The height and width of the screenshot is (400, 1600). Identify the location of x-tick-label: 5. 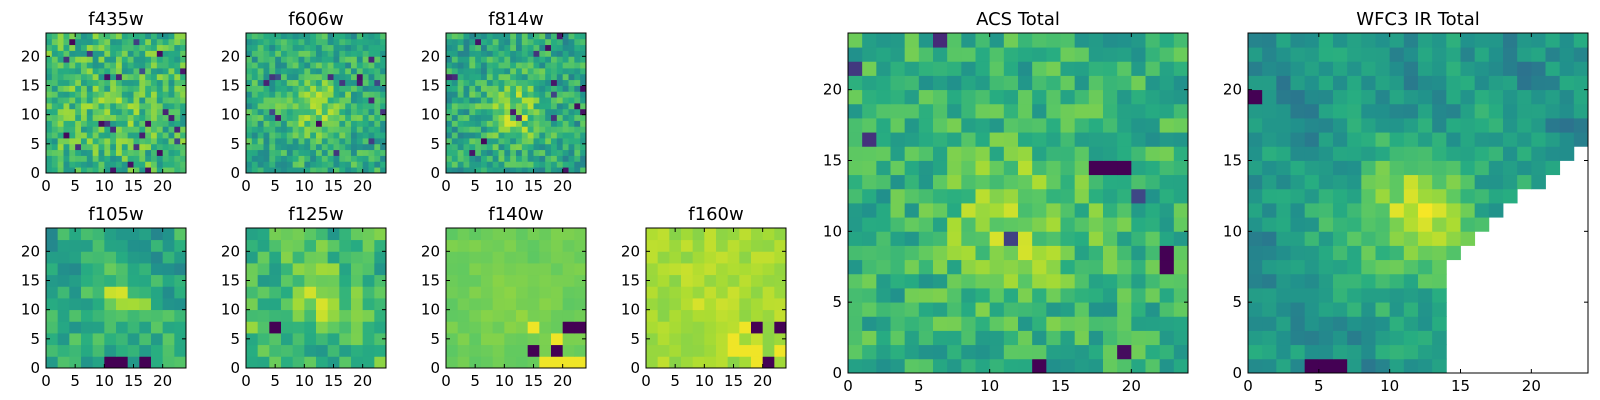
(75, 186).